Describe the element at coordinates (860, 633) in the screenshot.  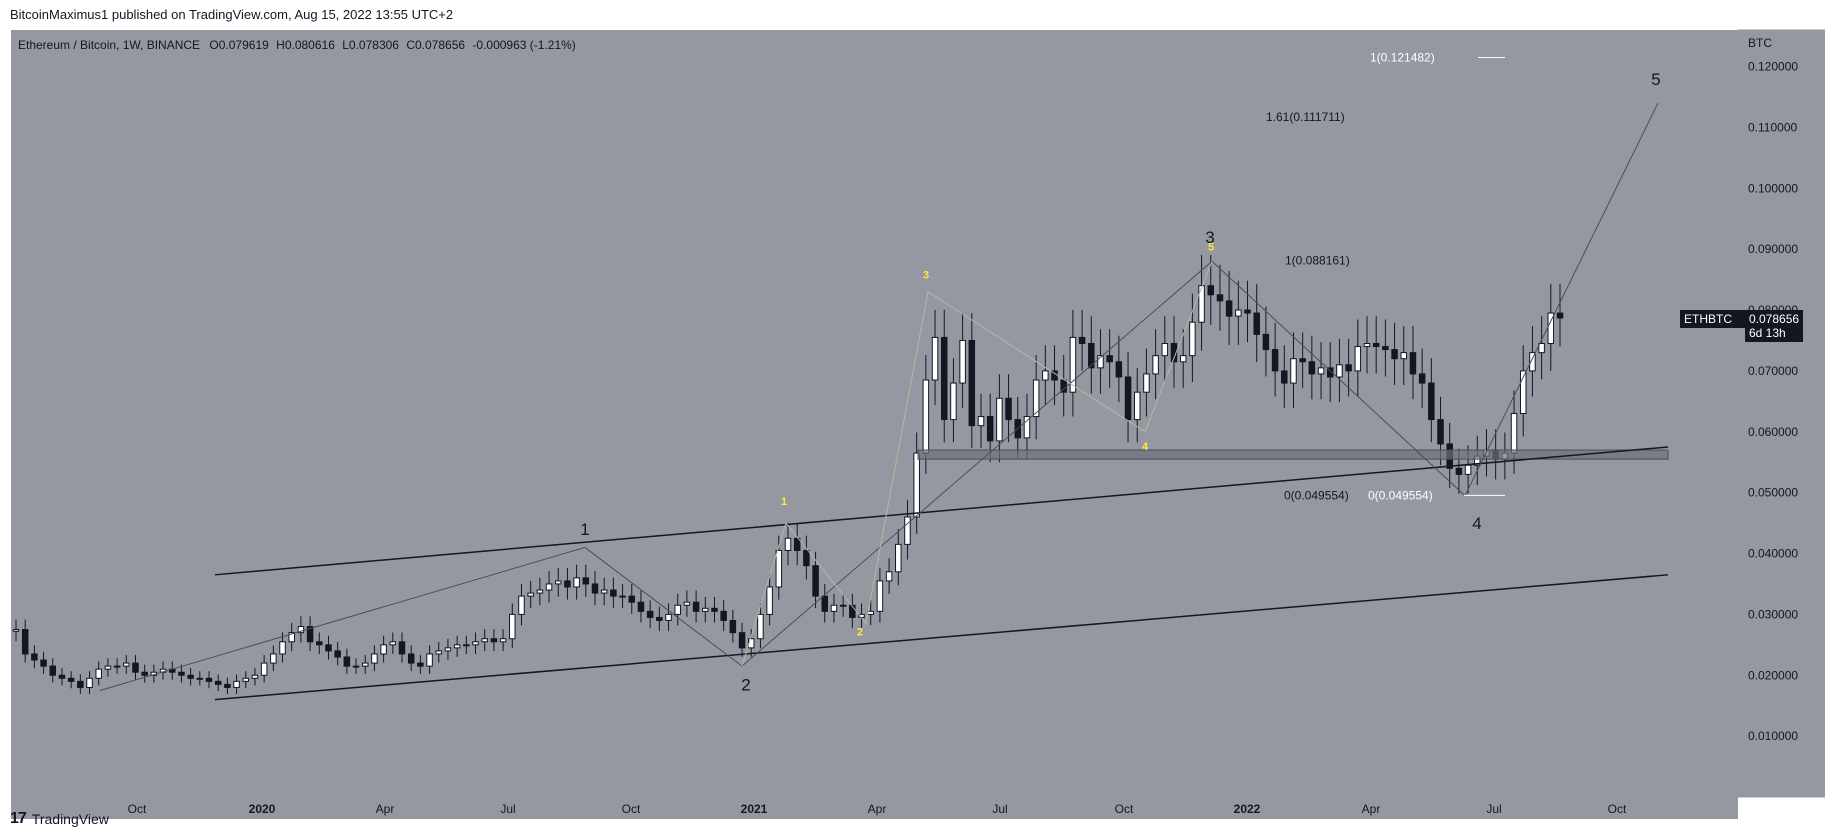
I see `subwave-label: 2` at that location.